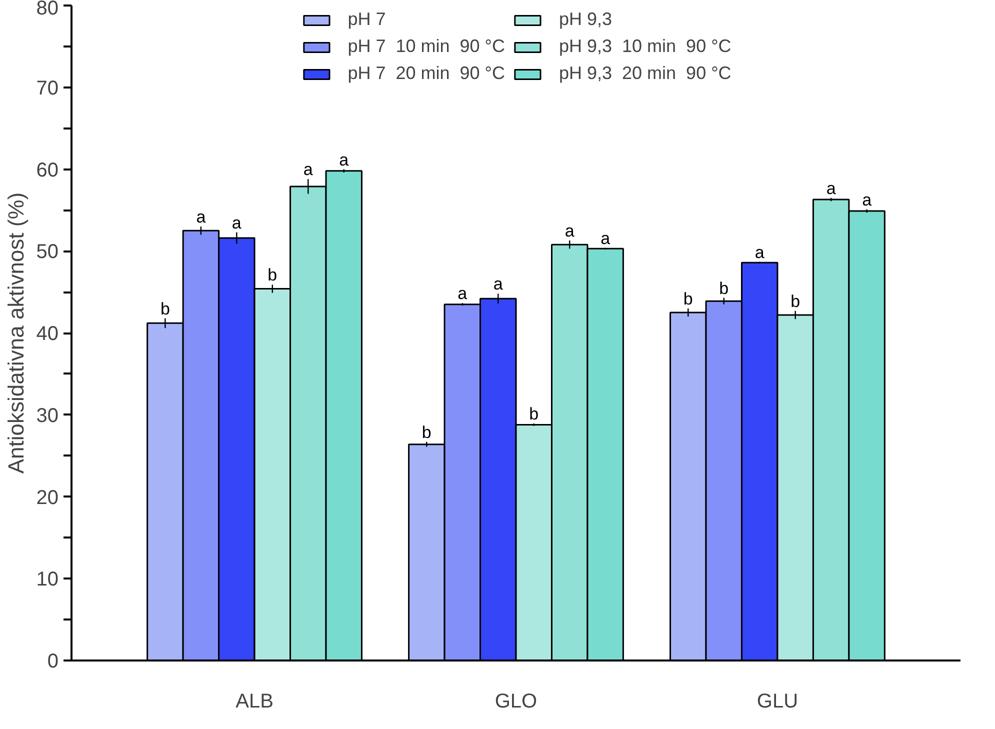 This screenshot has width=995, height=729. I want to click on legend-label: pH 7, so click(367, 19).